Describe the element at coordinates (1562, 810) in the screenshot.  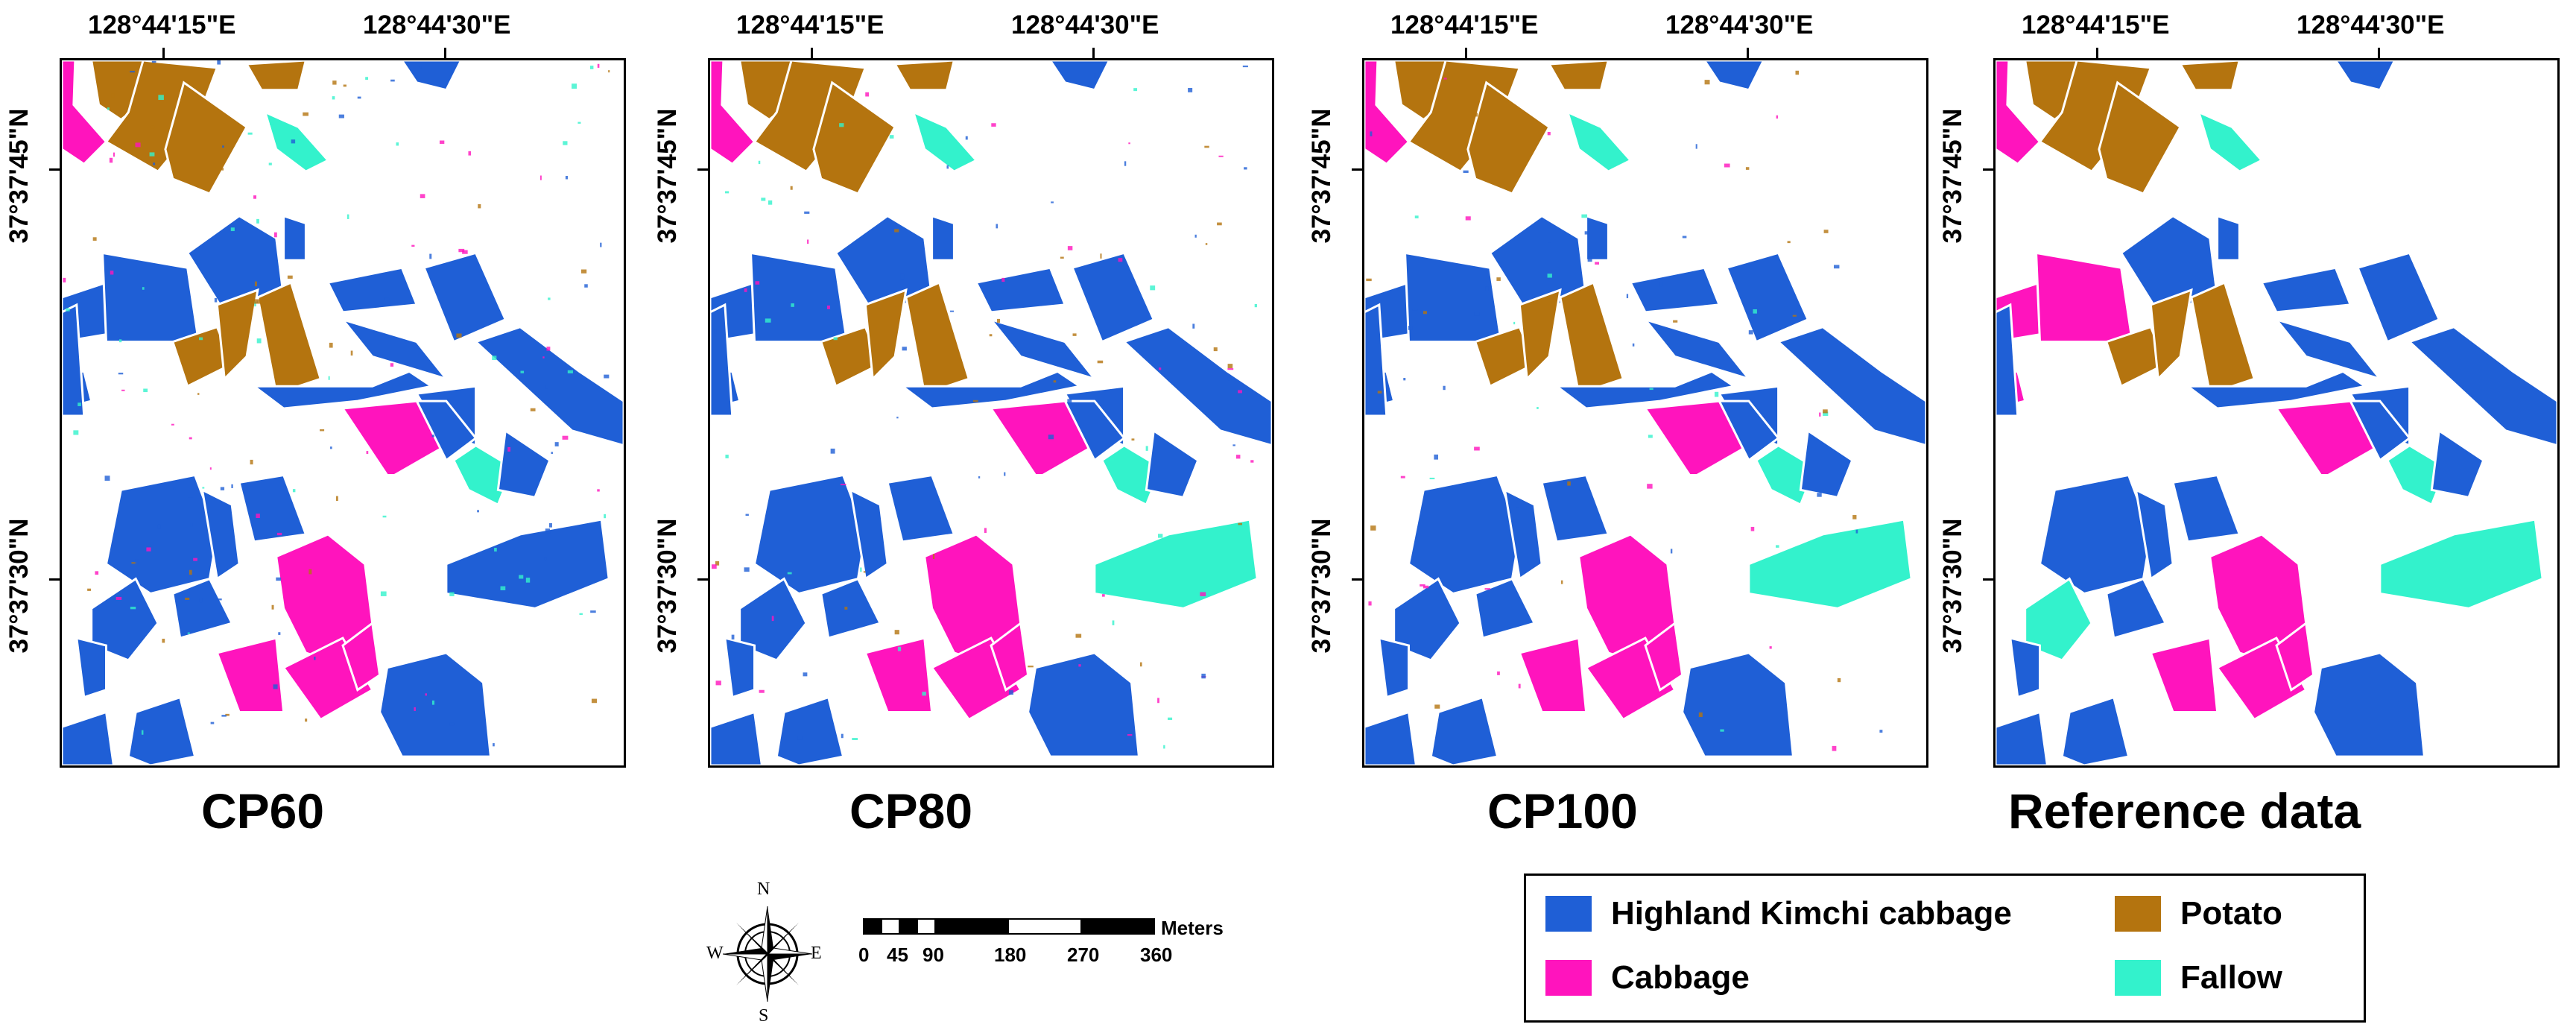
I see `panel-title-cp100: CP100` at that location.